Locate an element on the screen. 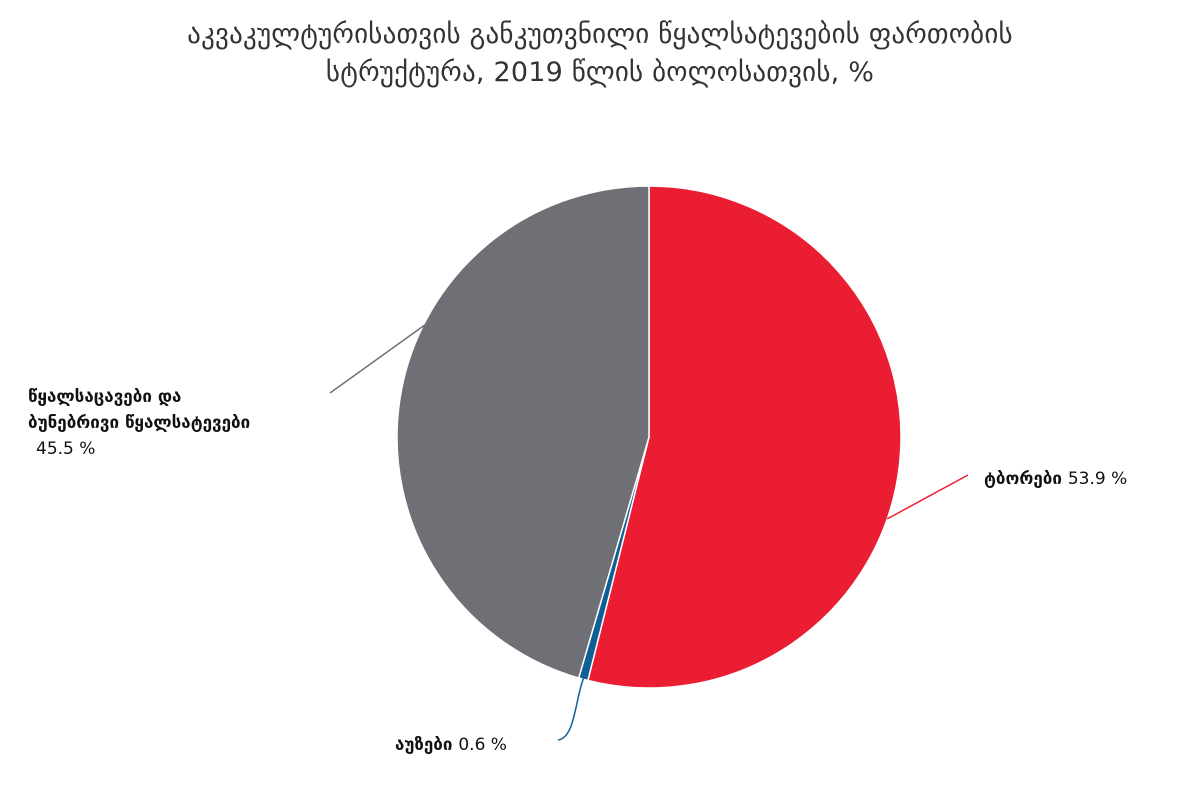 The height and width of the screenshot is (800, 1200). pie-slice-reservoirs is located at coordinates (523, 432).